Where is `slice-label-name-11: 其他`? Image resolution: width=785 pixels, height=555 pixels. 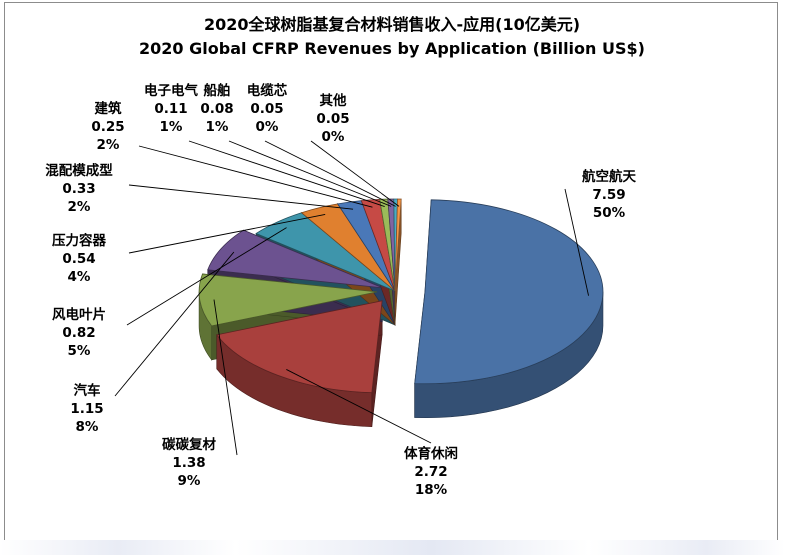
slice-label-name-11: 其他 is located at coordinates (333, 100).